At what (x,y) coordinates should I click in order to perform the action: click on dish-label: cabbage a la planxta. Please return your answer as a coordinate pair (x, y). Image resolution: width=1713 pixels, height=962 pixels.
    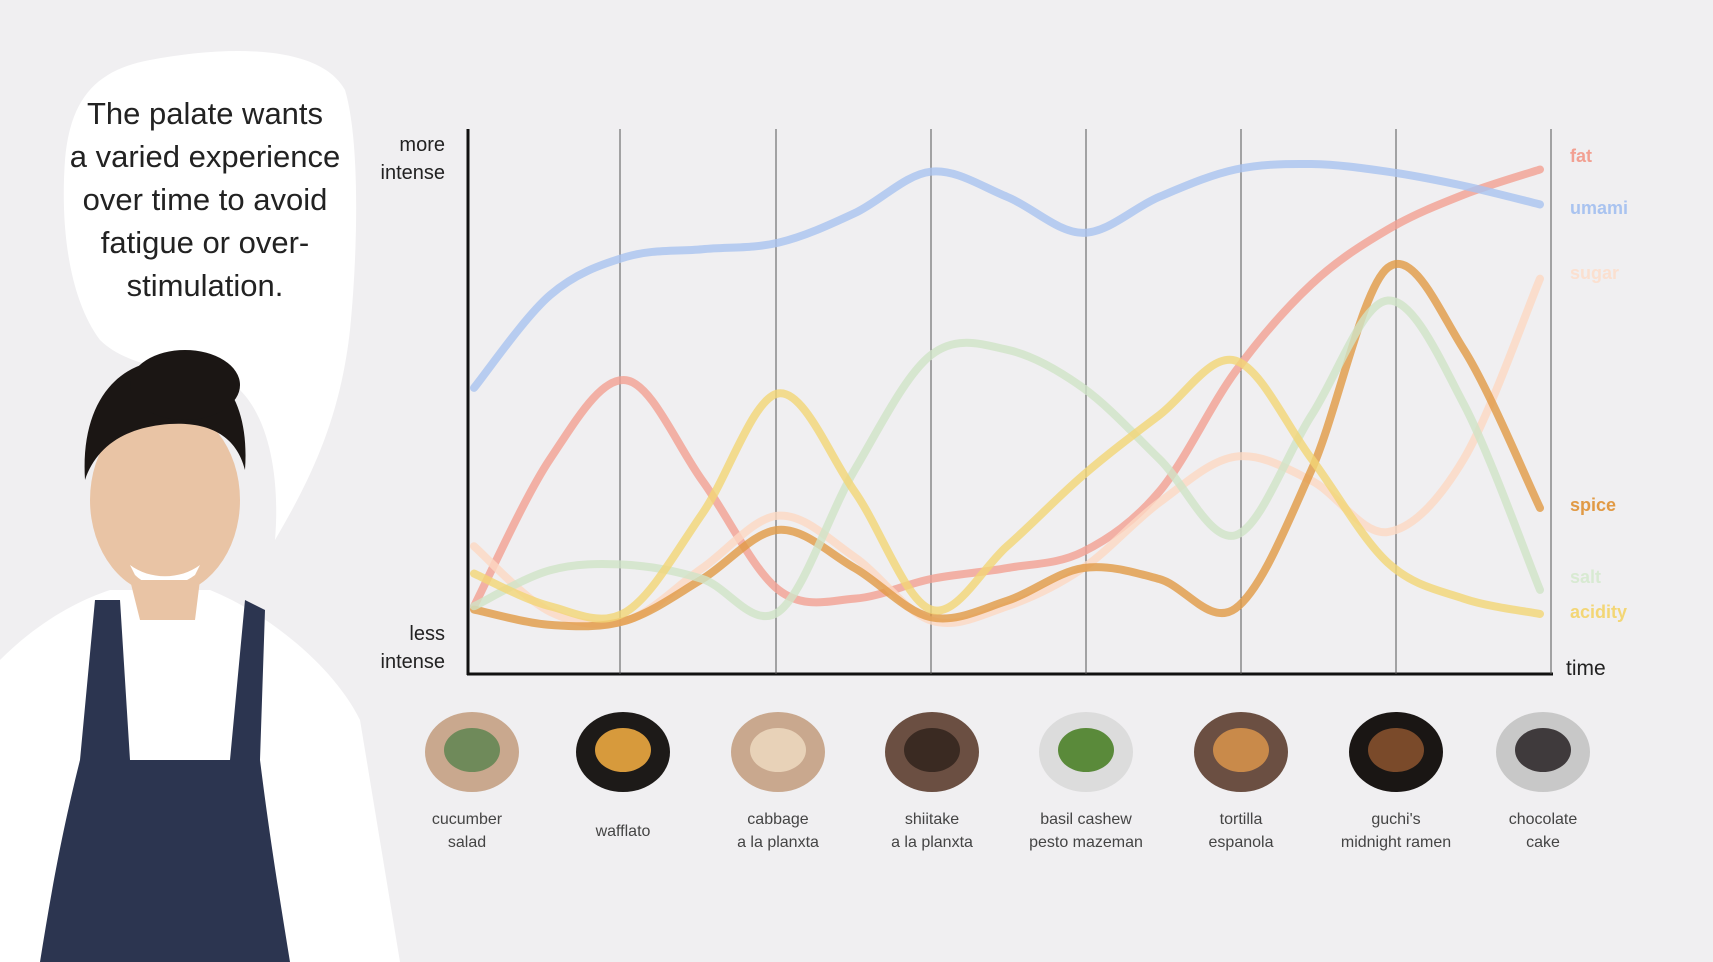
    Looking at the image, I should click on (778, 831).